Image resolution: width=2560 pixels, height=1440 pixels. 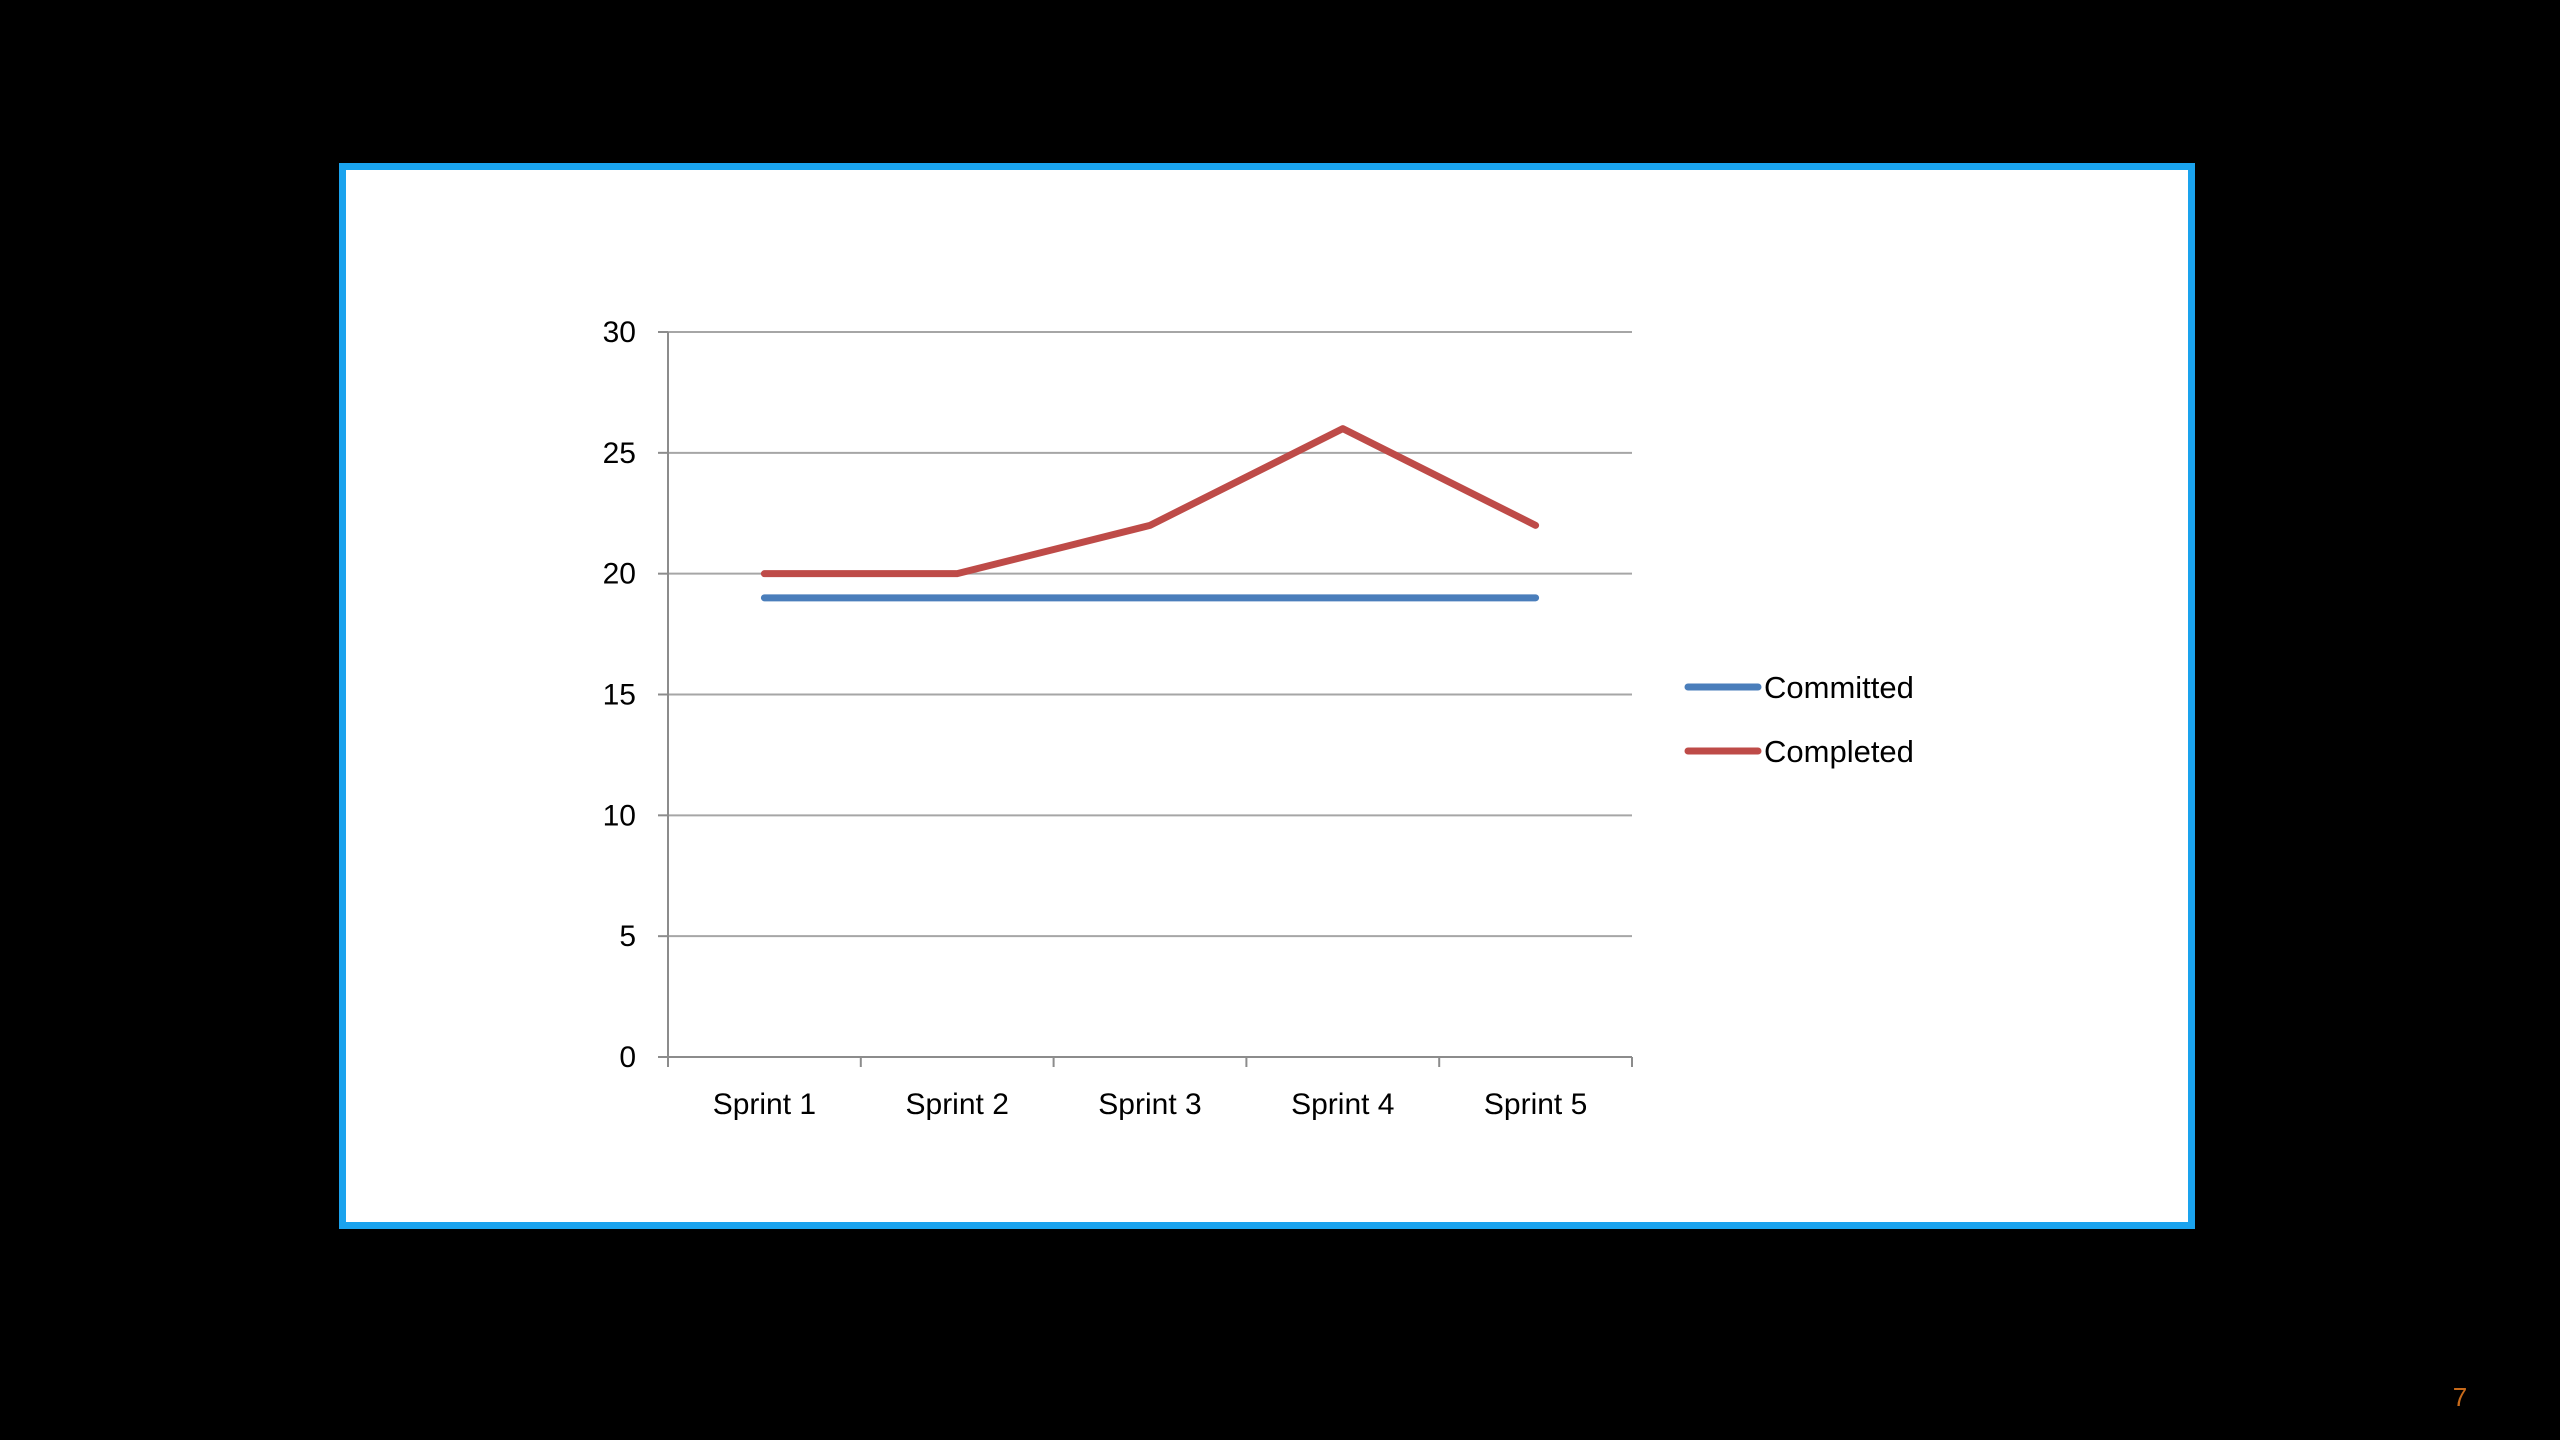 I want to click on y-tick-label-30: 30, so click(x=619, y=332).